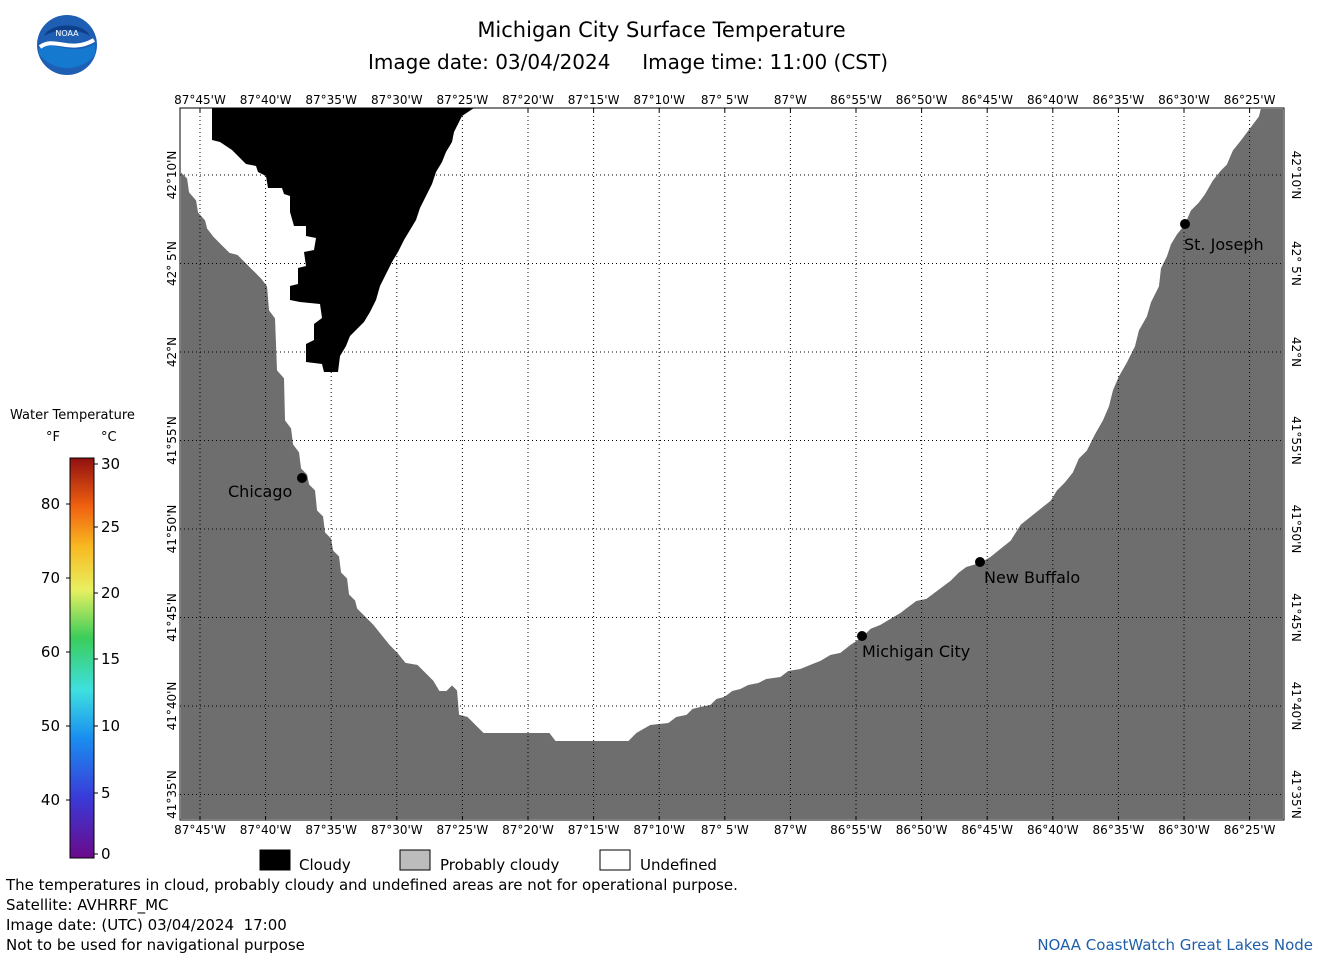 The width and height of the screenshot is (1323, 960). I want to click on st-joseph-marker, so click(1185, 224).